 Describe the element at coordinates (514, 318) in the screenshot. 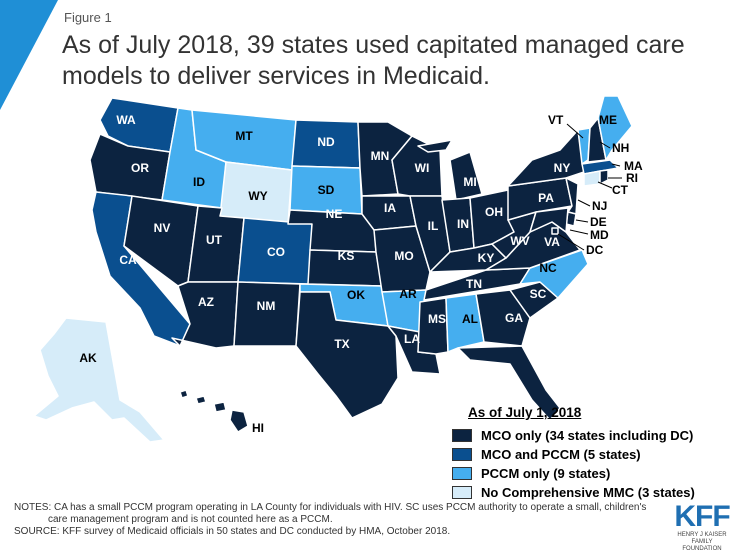

I see `label-ga: GA` at that location.